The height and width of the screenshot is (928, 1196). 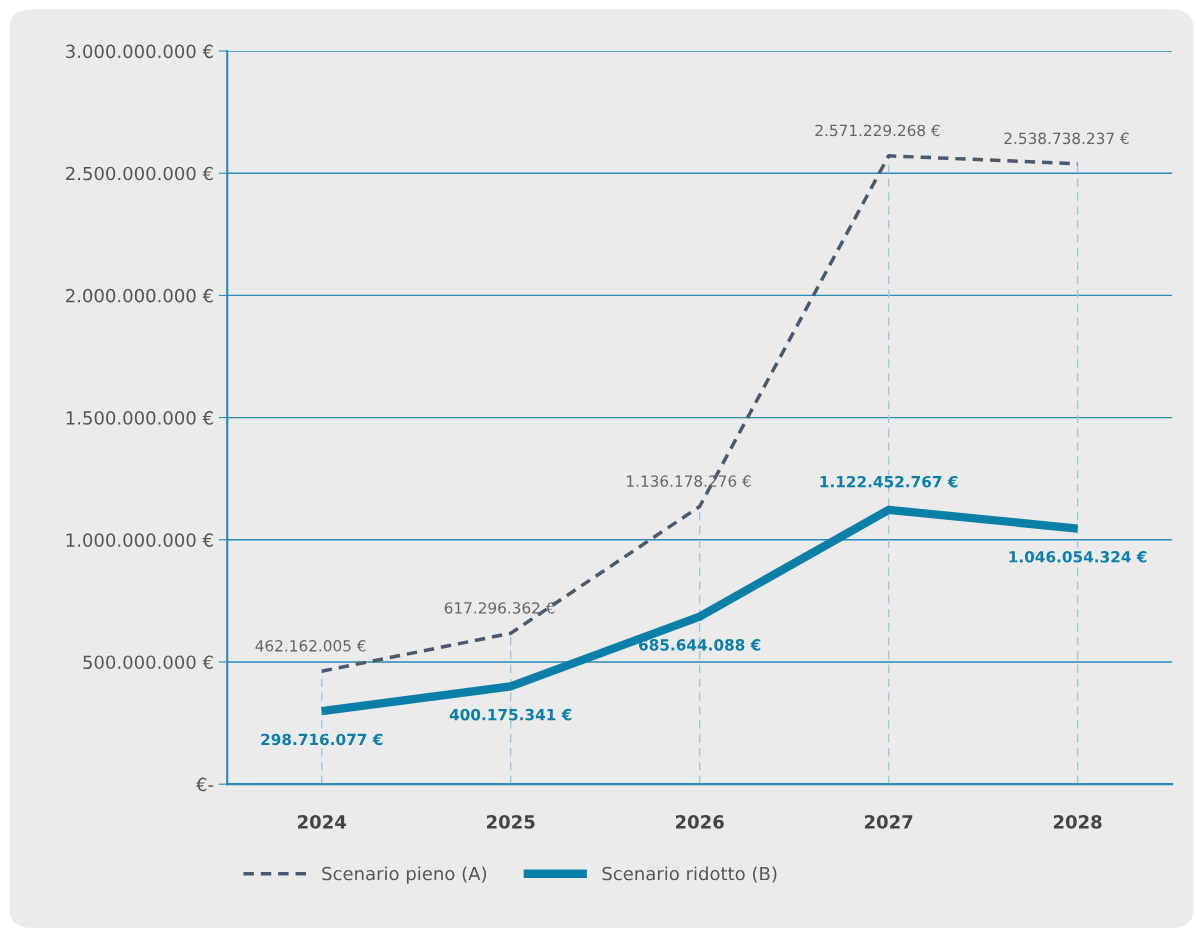 I want to click on x-tick-label: 2028, so click(x=1077, y=822).